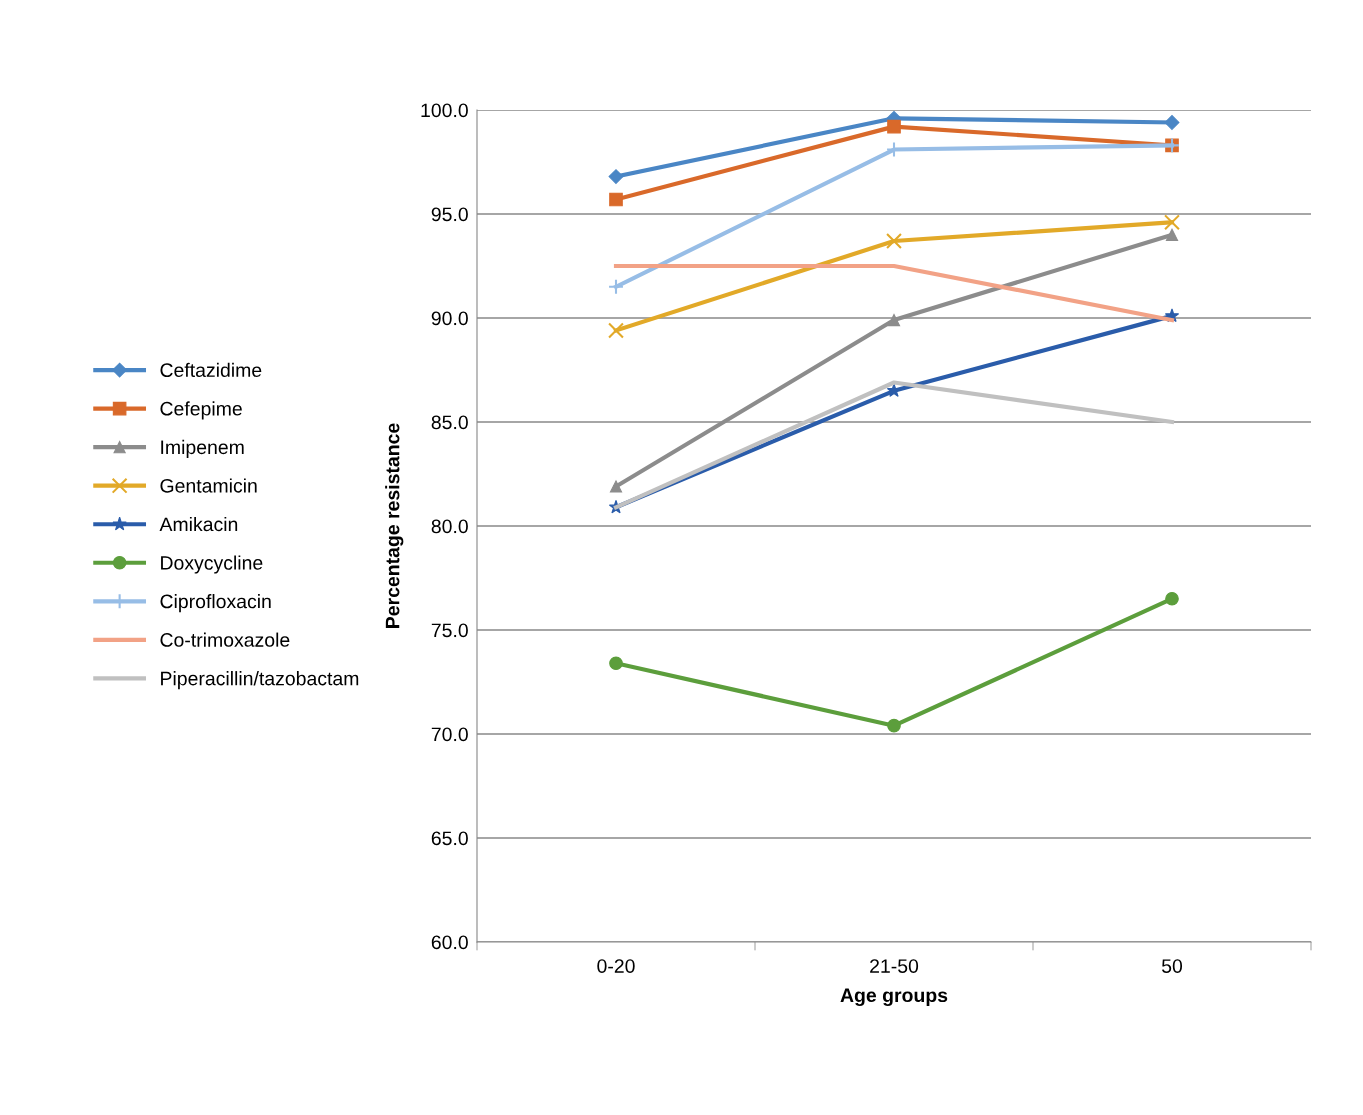 This screenshot has width=1363, height=1115. Describe the element at coordinates (449, 838) in the screenshot. I see `y-tick-label: 65.0` at that location.